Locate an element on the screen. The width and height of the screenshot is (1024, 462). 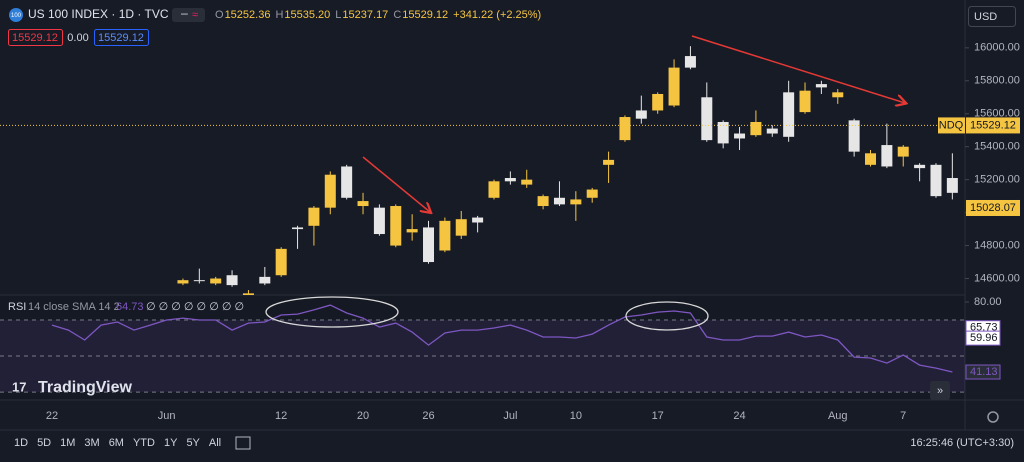
timeframes: 1D 5D 1M 3M 6M YTD 1Y 5Y All is located at coordinates (117, 443).